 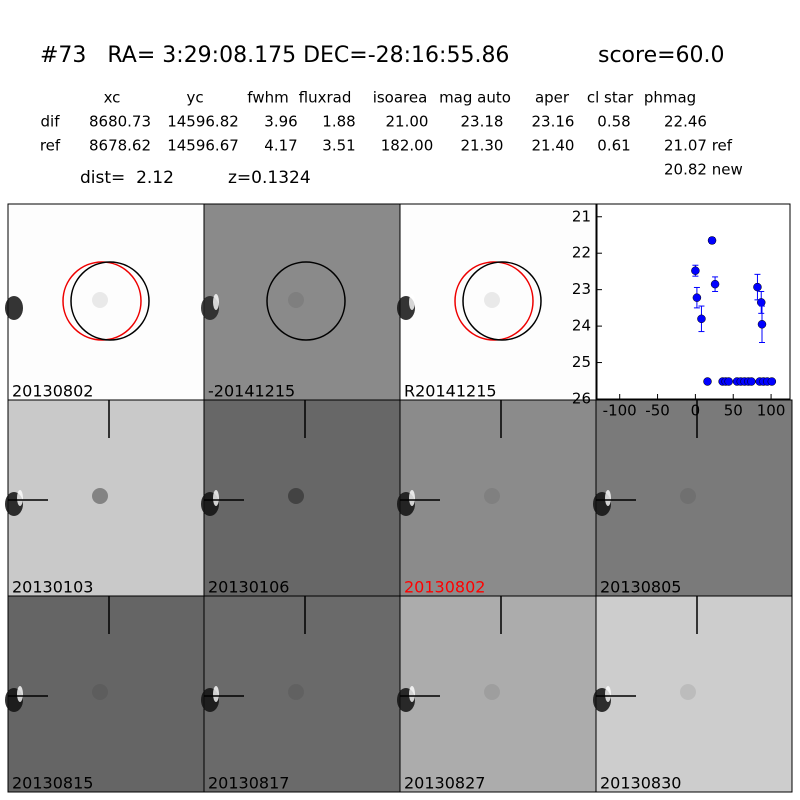 What do you see at coordinates (194, 98) in the screenshot?
I see `column-header: yc` at bounding box center [194, 98].